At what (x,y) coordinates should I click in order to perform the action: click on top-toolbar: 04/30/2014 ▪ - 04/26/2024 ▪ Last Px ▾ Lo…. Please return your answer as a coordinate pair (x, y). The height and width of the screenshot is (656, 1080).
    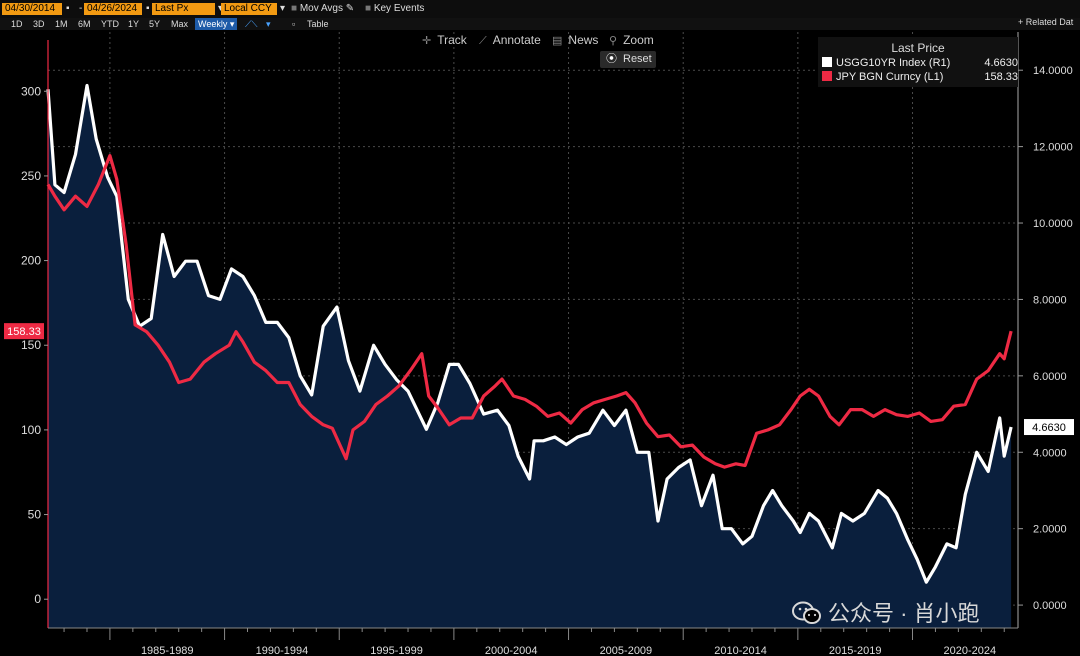
    Looking at the image, I should click on (540, 9).